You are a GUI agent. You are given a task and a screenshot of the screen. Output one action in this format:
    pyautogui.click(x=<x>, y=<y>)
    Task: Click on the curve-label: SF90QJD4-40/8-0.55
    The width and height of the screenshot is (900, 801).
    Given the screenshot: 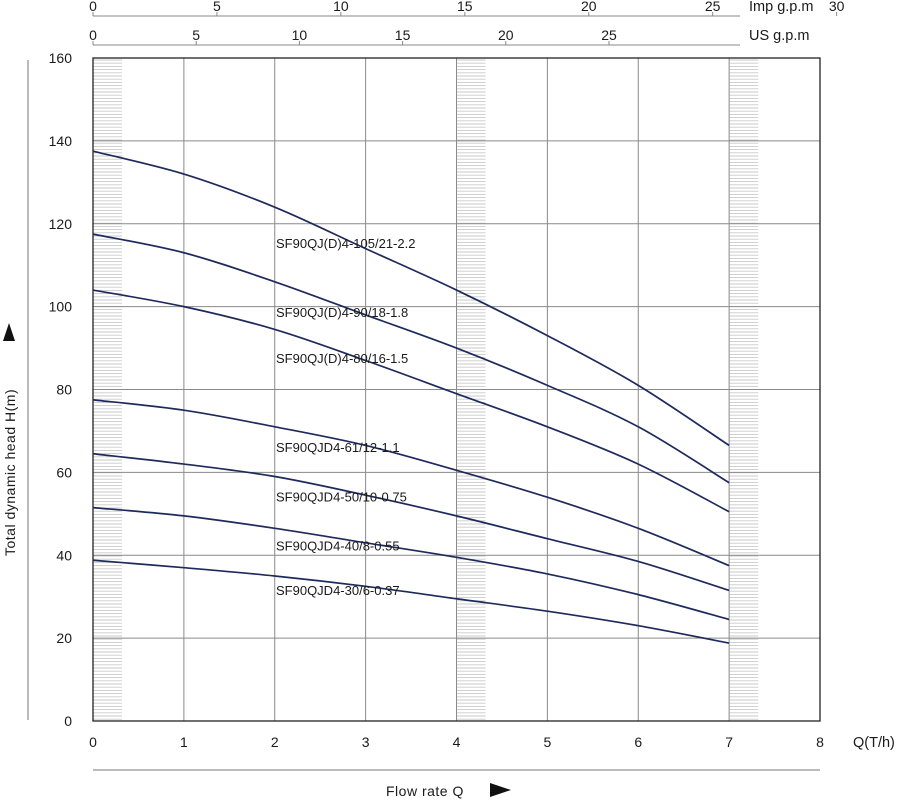 What is the action you would take?
    pyautogui.click(x=338, y=545)
    